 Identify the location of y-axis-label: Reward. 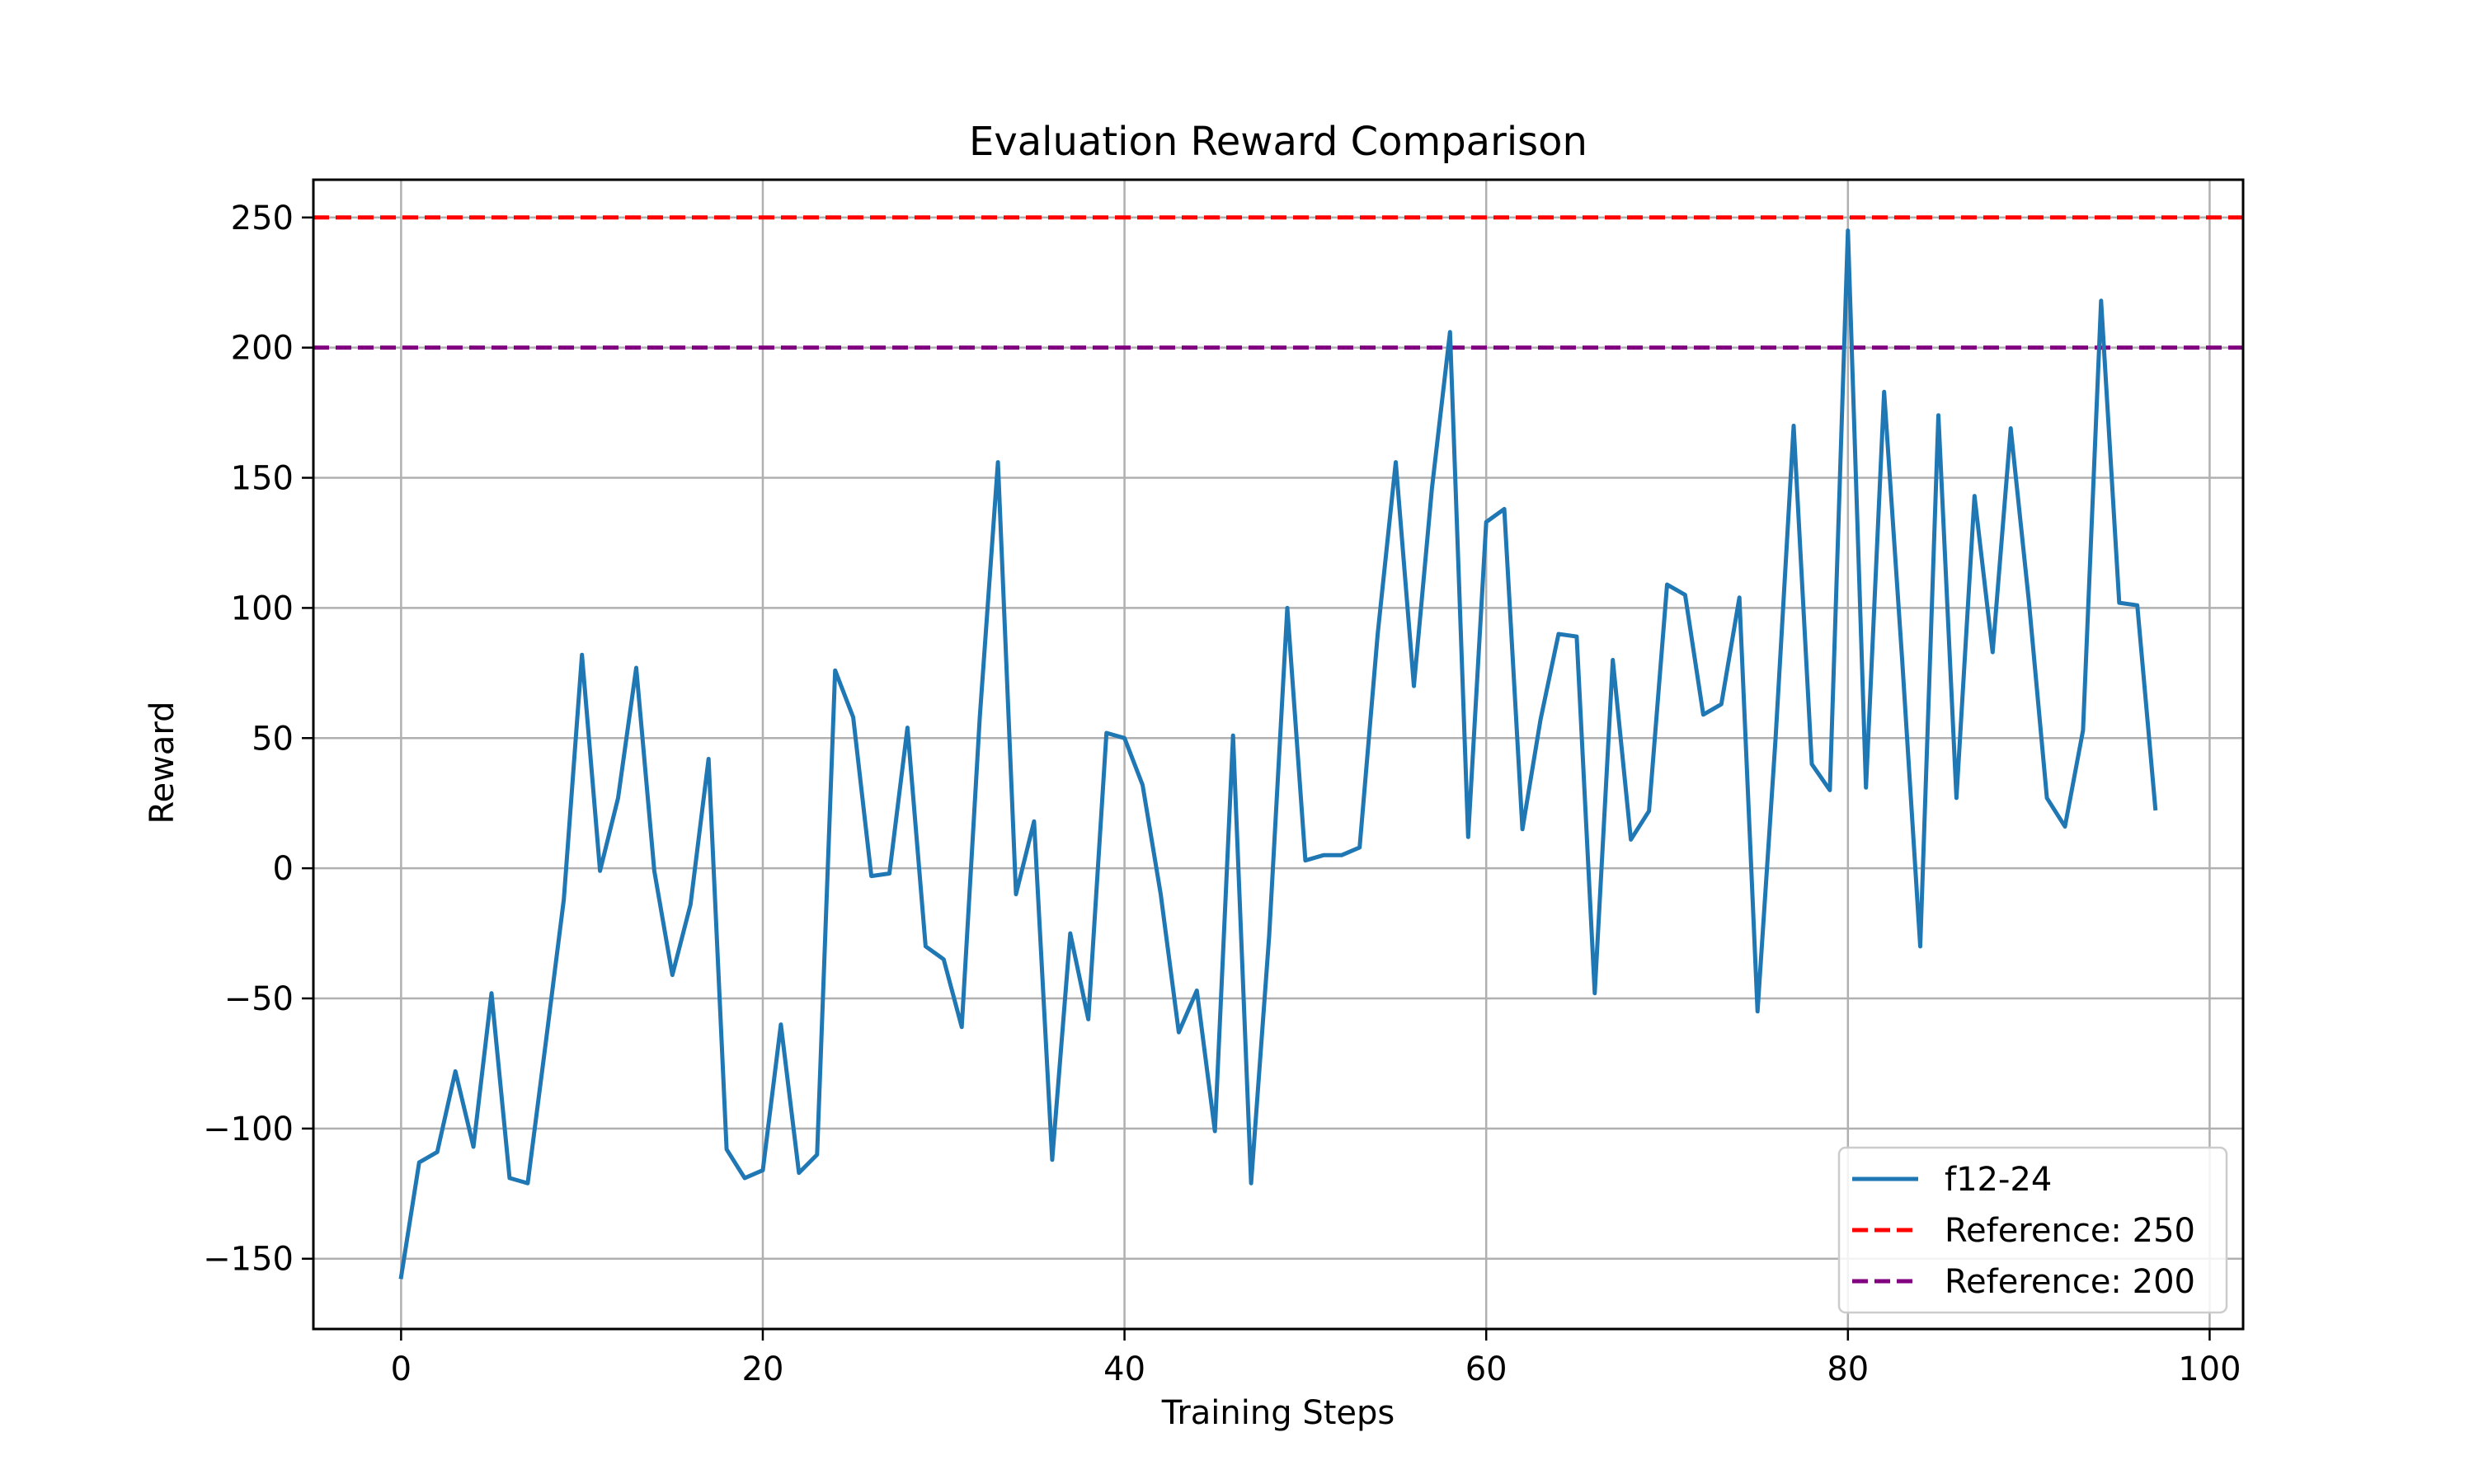
(162, 763).